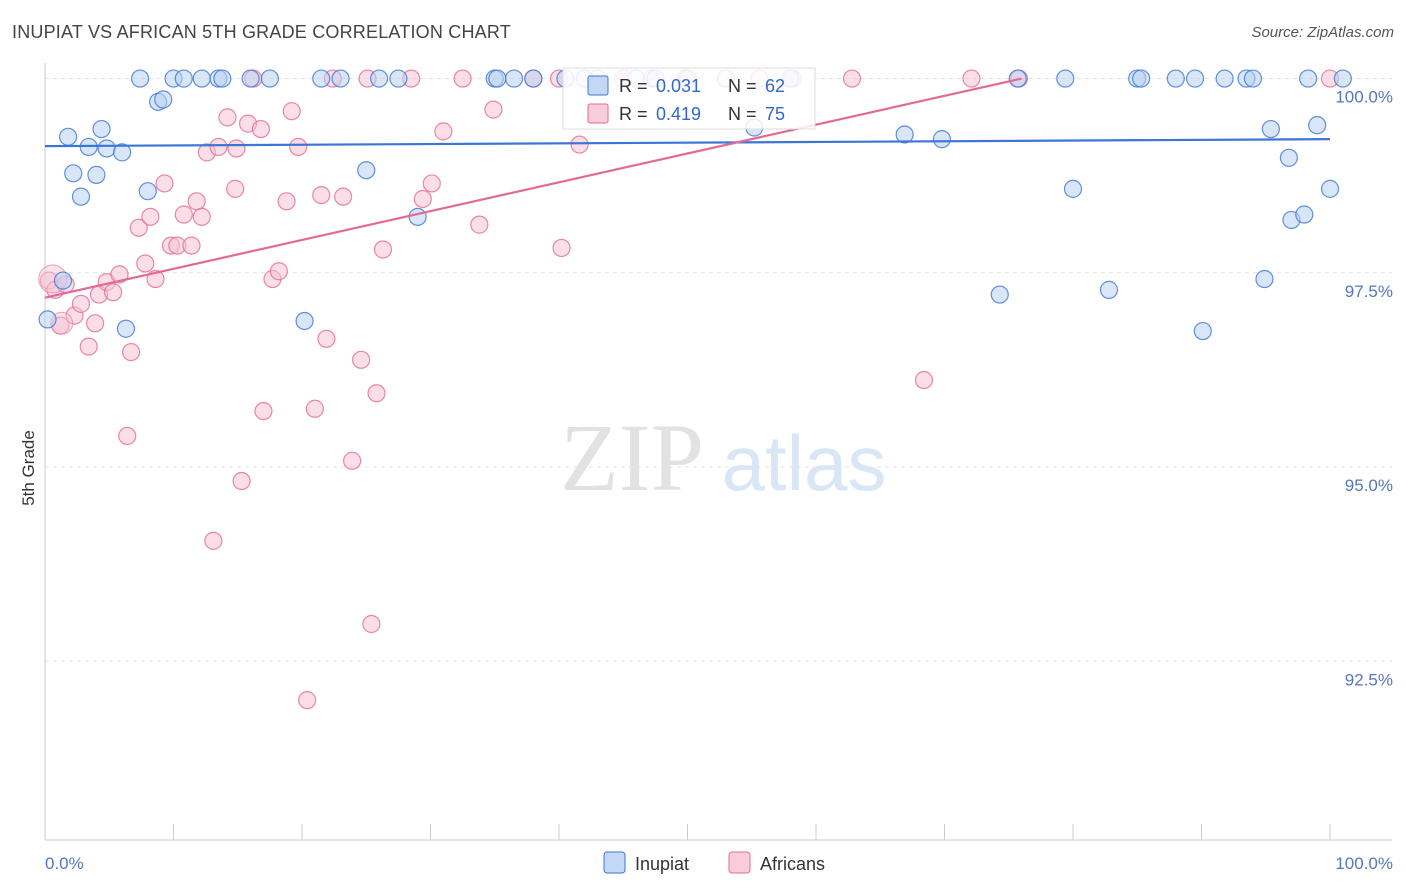 The width and height of the screenshot is (1406, 892). What do you see at coordinates (64, 863) in the screenshot?
I see `x-tick-label-left: 0.0%` at bounding box center [64, 863].